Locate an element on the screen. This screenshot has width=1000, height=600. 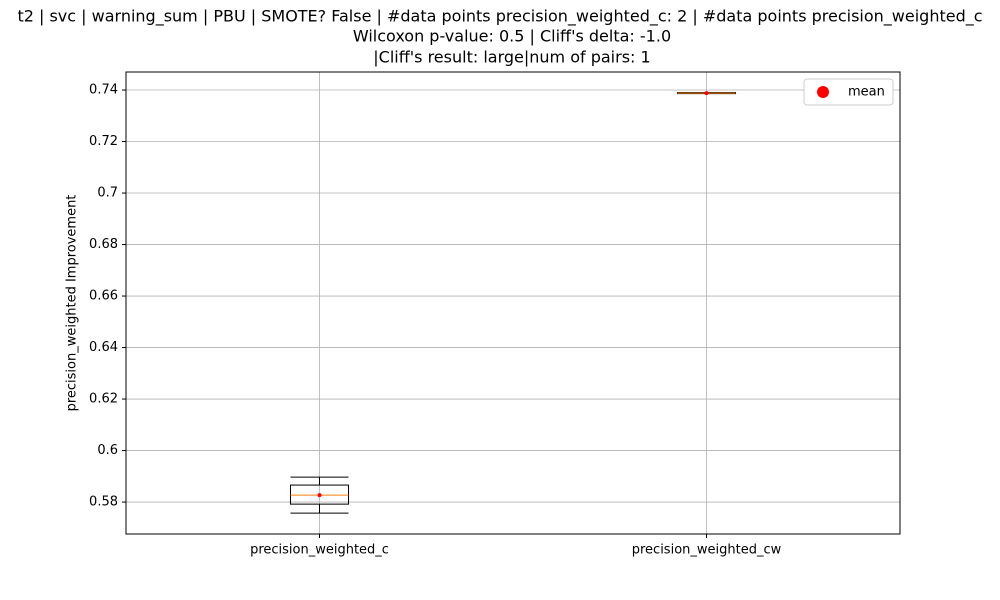
chart-subtitle: |Cliff's result: large|num of pairs: 1 is located at coordinates (511, 57).